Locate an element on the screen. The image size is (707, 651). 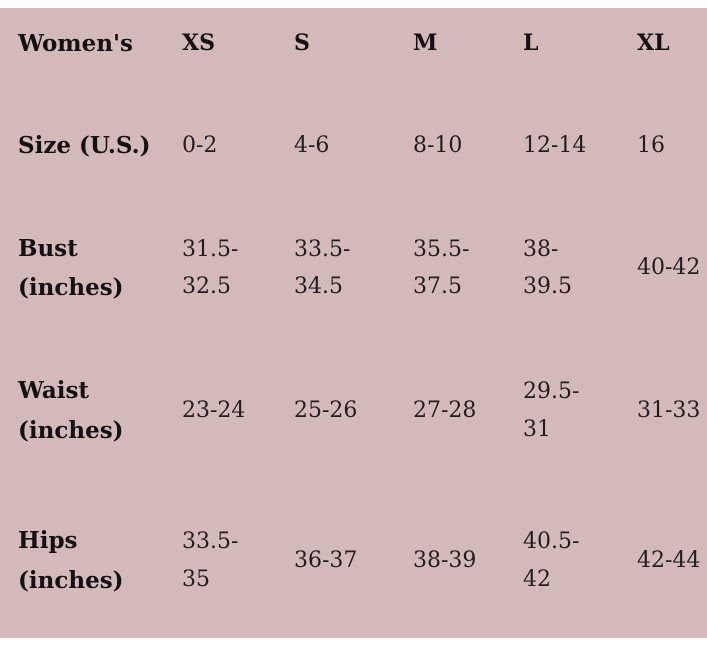
cell-waist-xl: 31-33 is located at coordinates (669, 410).